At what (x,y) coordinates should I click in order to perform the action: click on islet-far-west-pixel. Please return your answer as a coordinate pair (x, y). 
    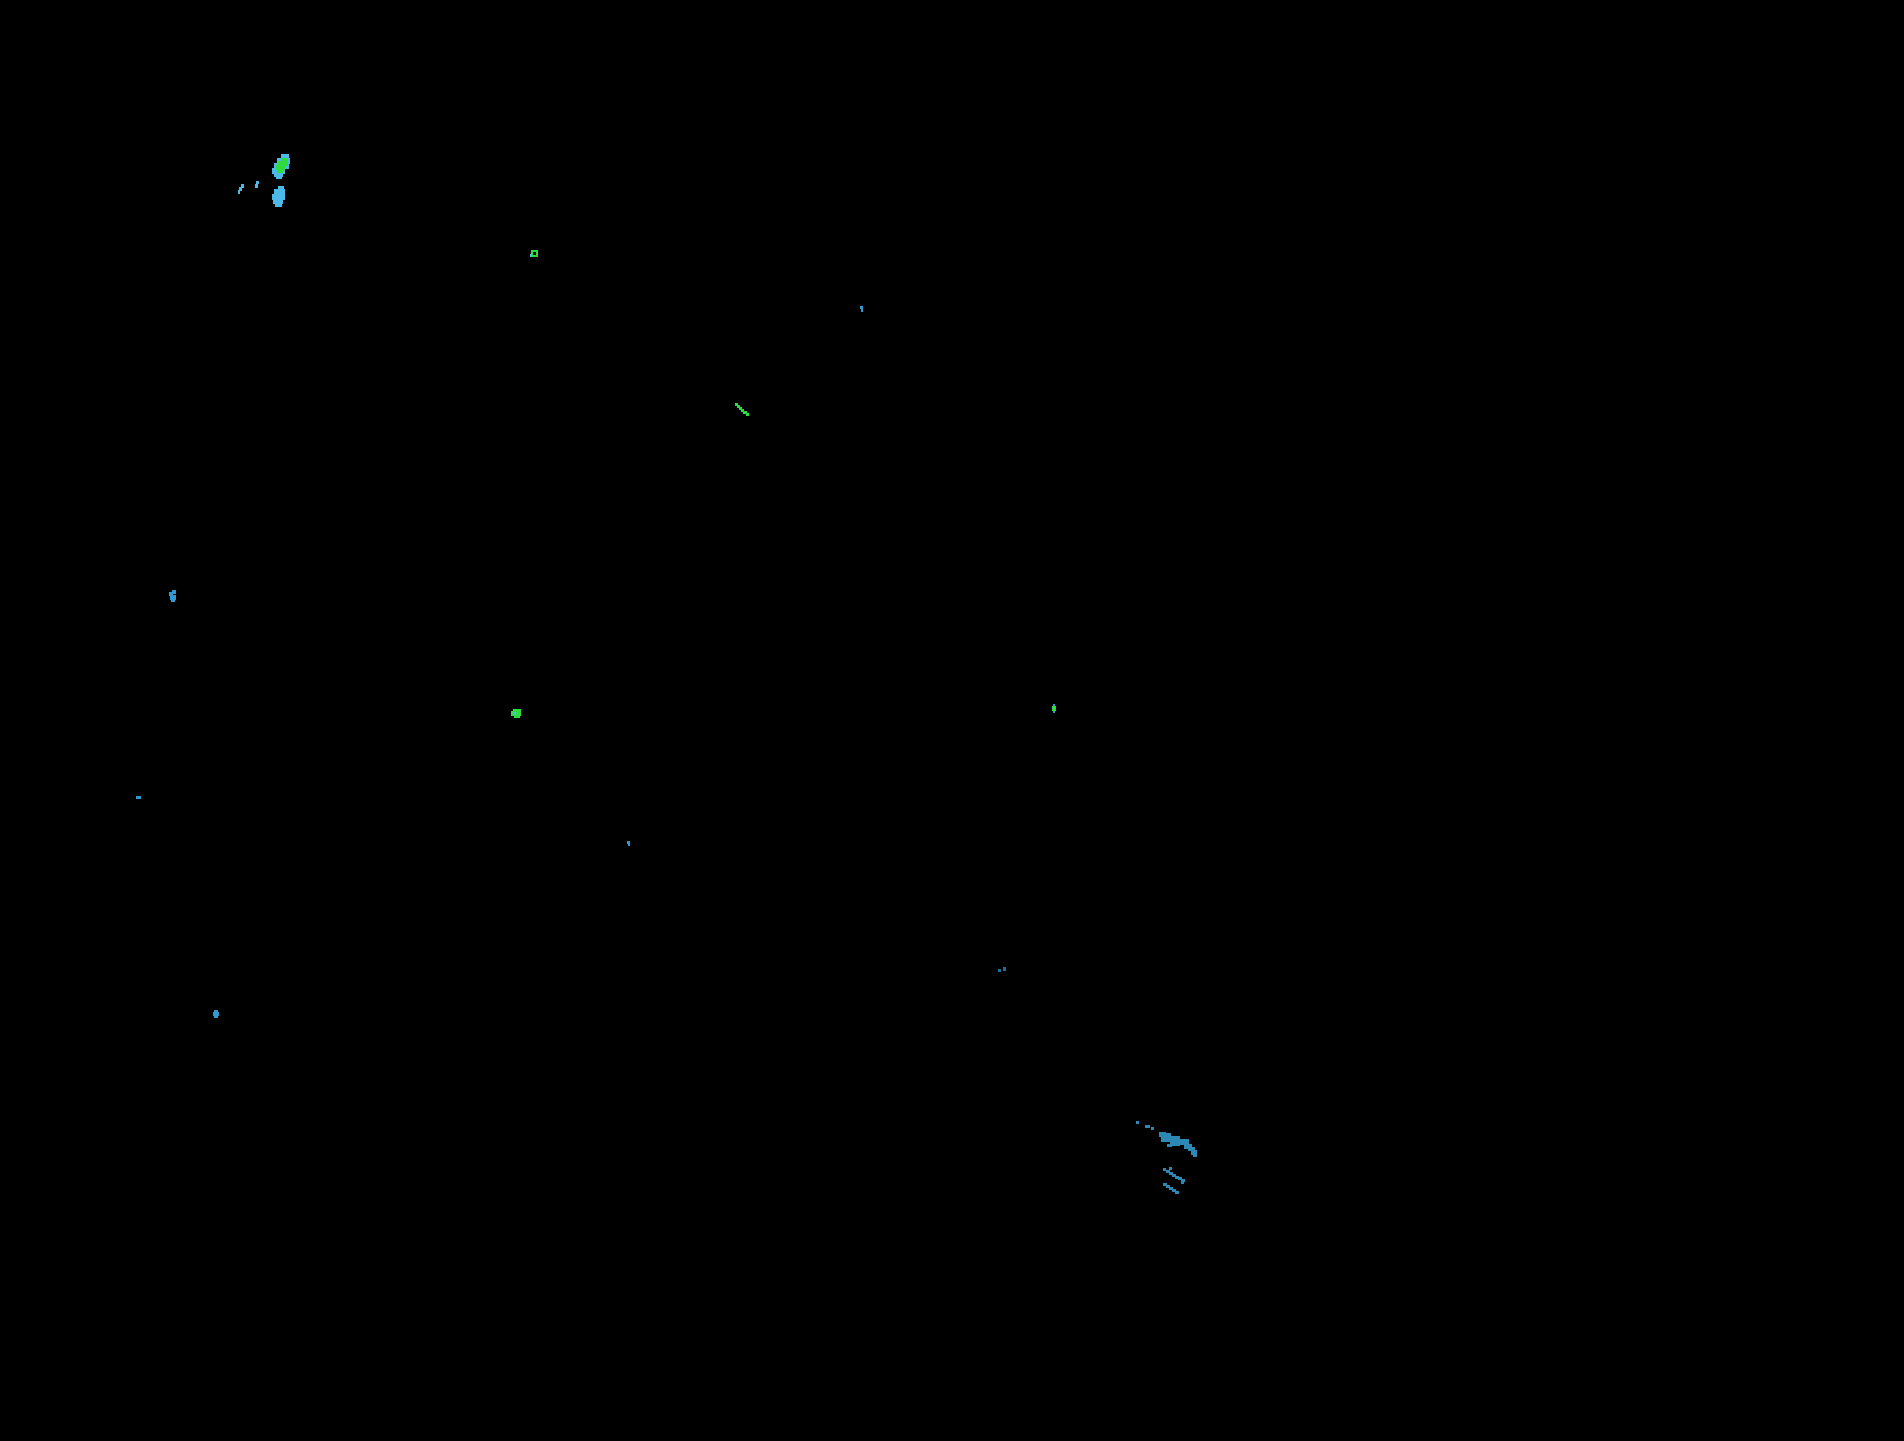
    Looking at the image, I should click on (138, 797).